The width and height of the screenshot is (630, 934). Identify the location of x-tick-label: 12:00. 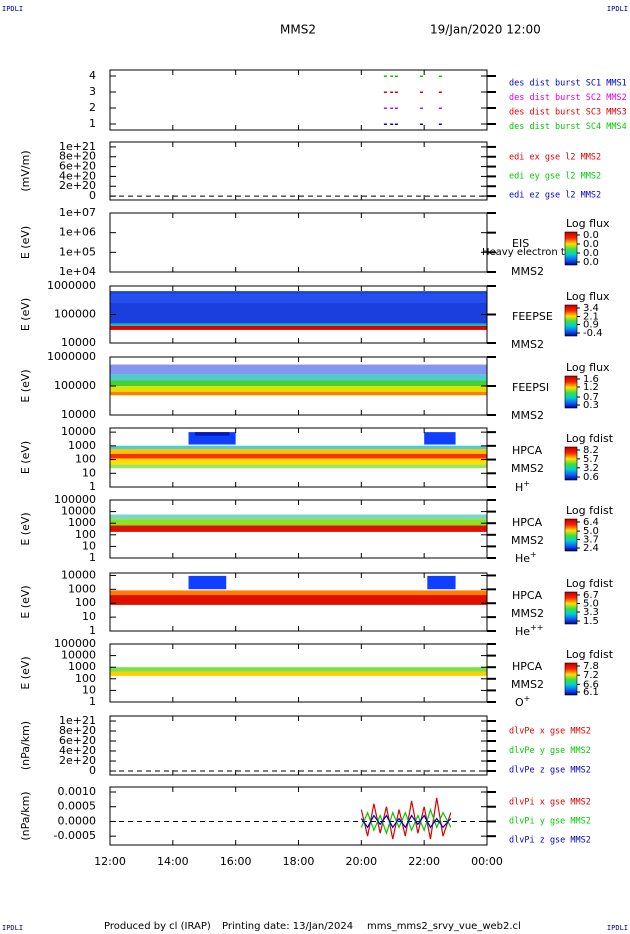
(110, 861).